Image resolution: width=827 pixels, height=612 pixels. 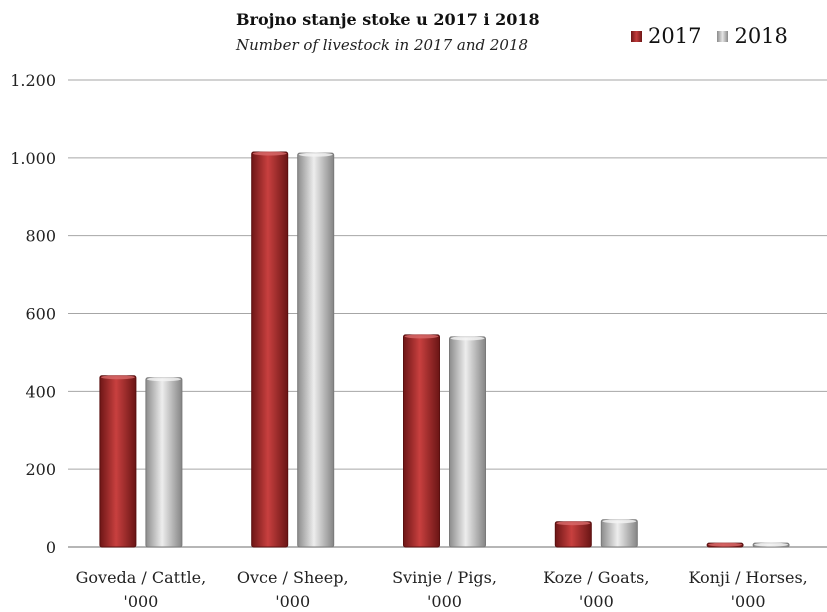 I want to click on y-tick-label: 1.200, so click(x=33, y=80).